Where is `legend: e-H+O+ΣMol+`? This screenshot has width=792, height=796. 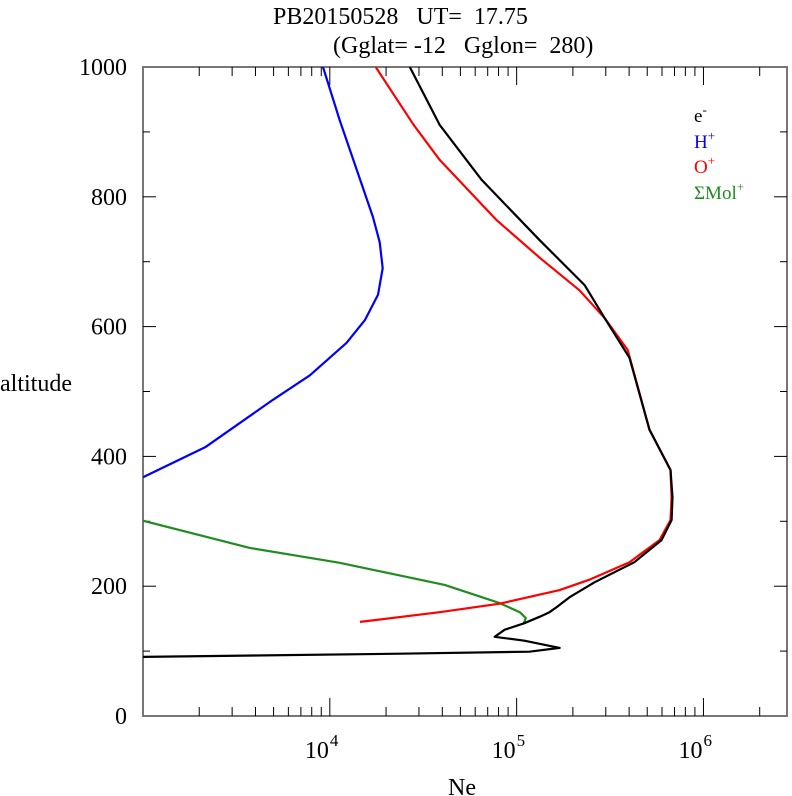
legend: e-H+O+ΣMol+ is located at coordinates (719, 153).